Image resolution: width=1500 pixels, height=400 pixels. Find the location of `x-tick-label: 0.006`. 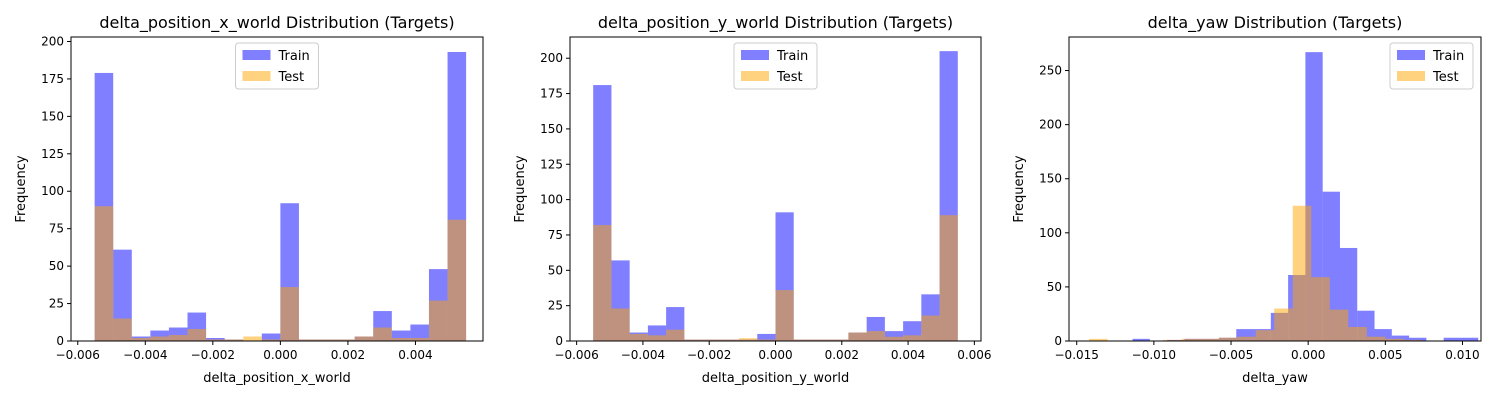

x-tick-label: 0.006 is located at coordinates (974, 355).